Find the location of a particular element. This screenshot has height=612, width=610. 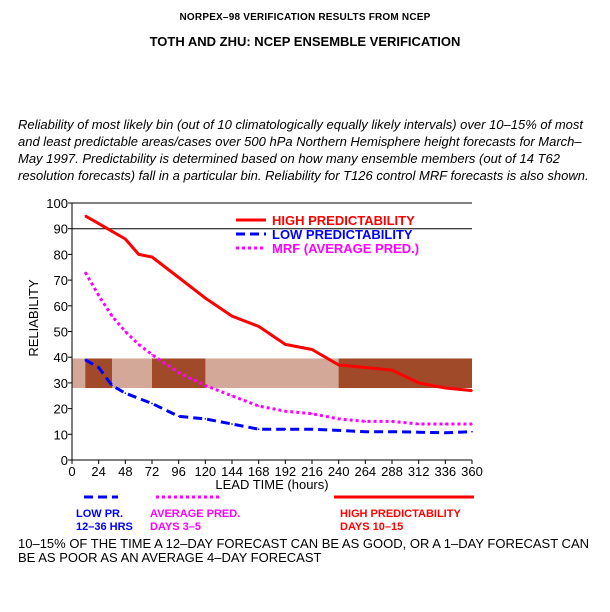

y-tick-label: 30 is located at coordinates (61, 383).